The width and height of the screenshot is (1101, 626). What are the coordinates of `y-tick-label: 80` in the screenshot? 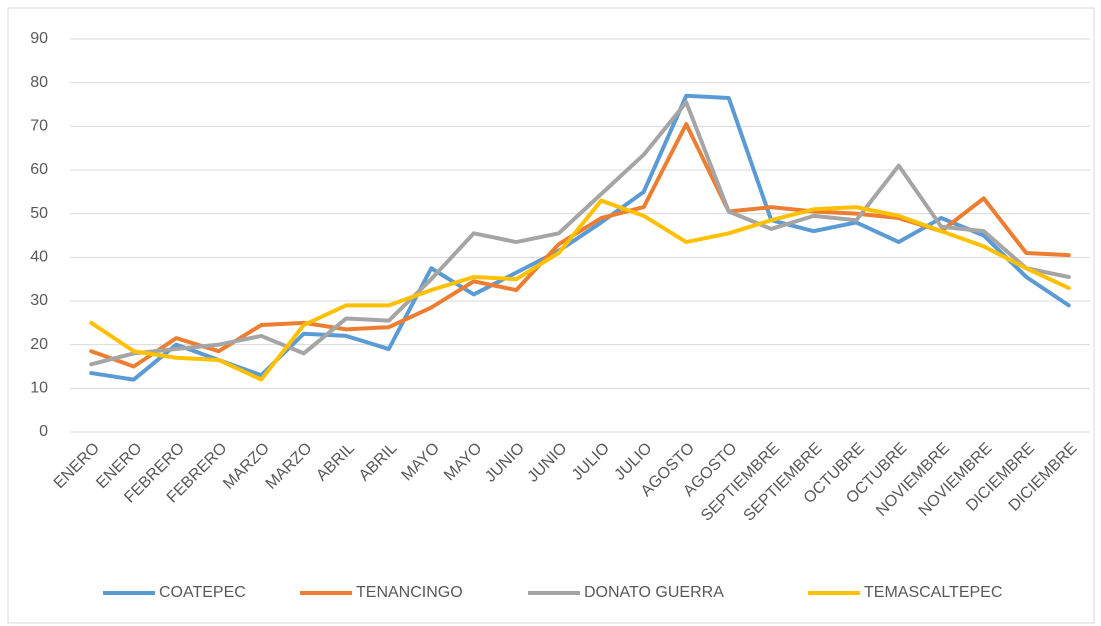 It's located at (39, 82).